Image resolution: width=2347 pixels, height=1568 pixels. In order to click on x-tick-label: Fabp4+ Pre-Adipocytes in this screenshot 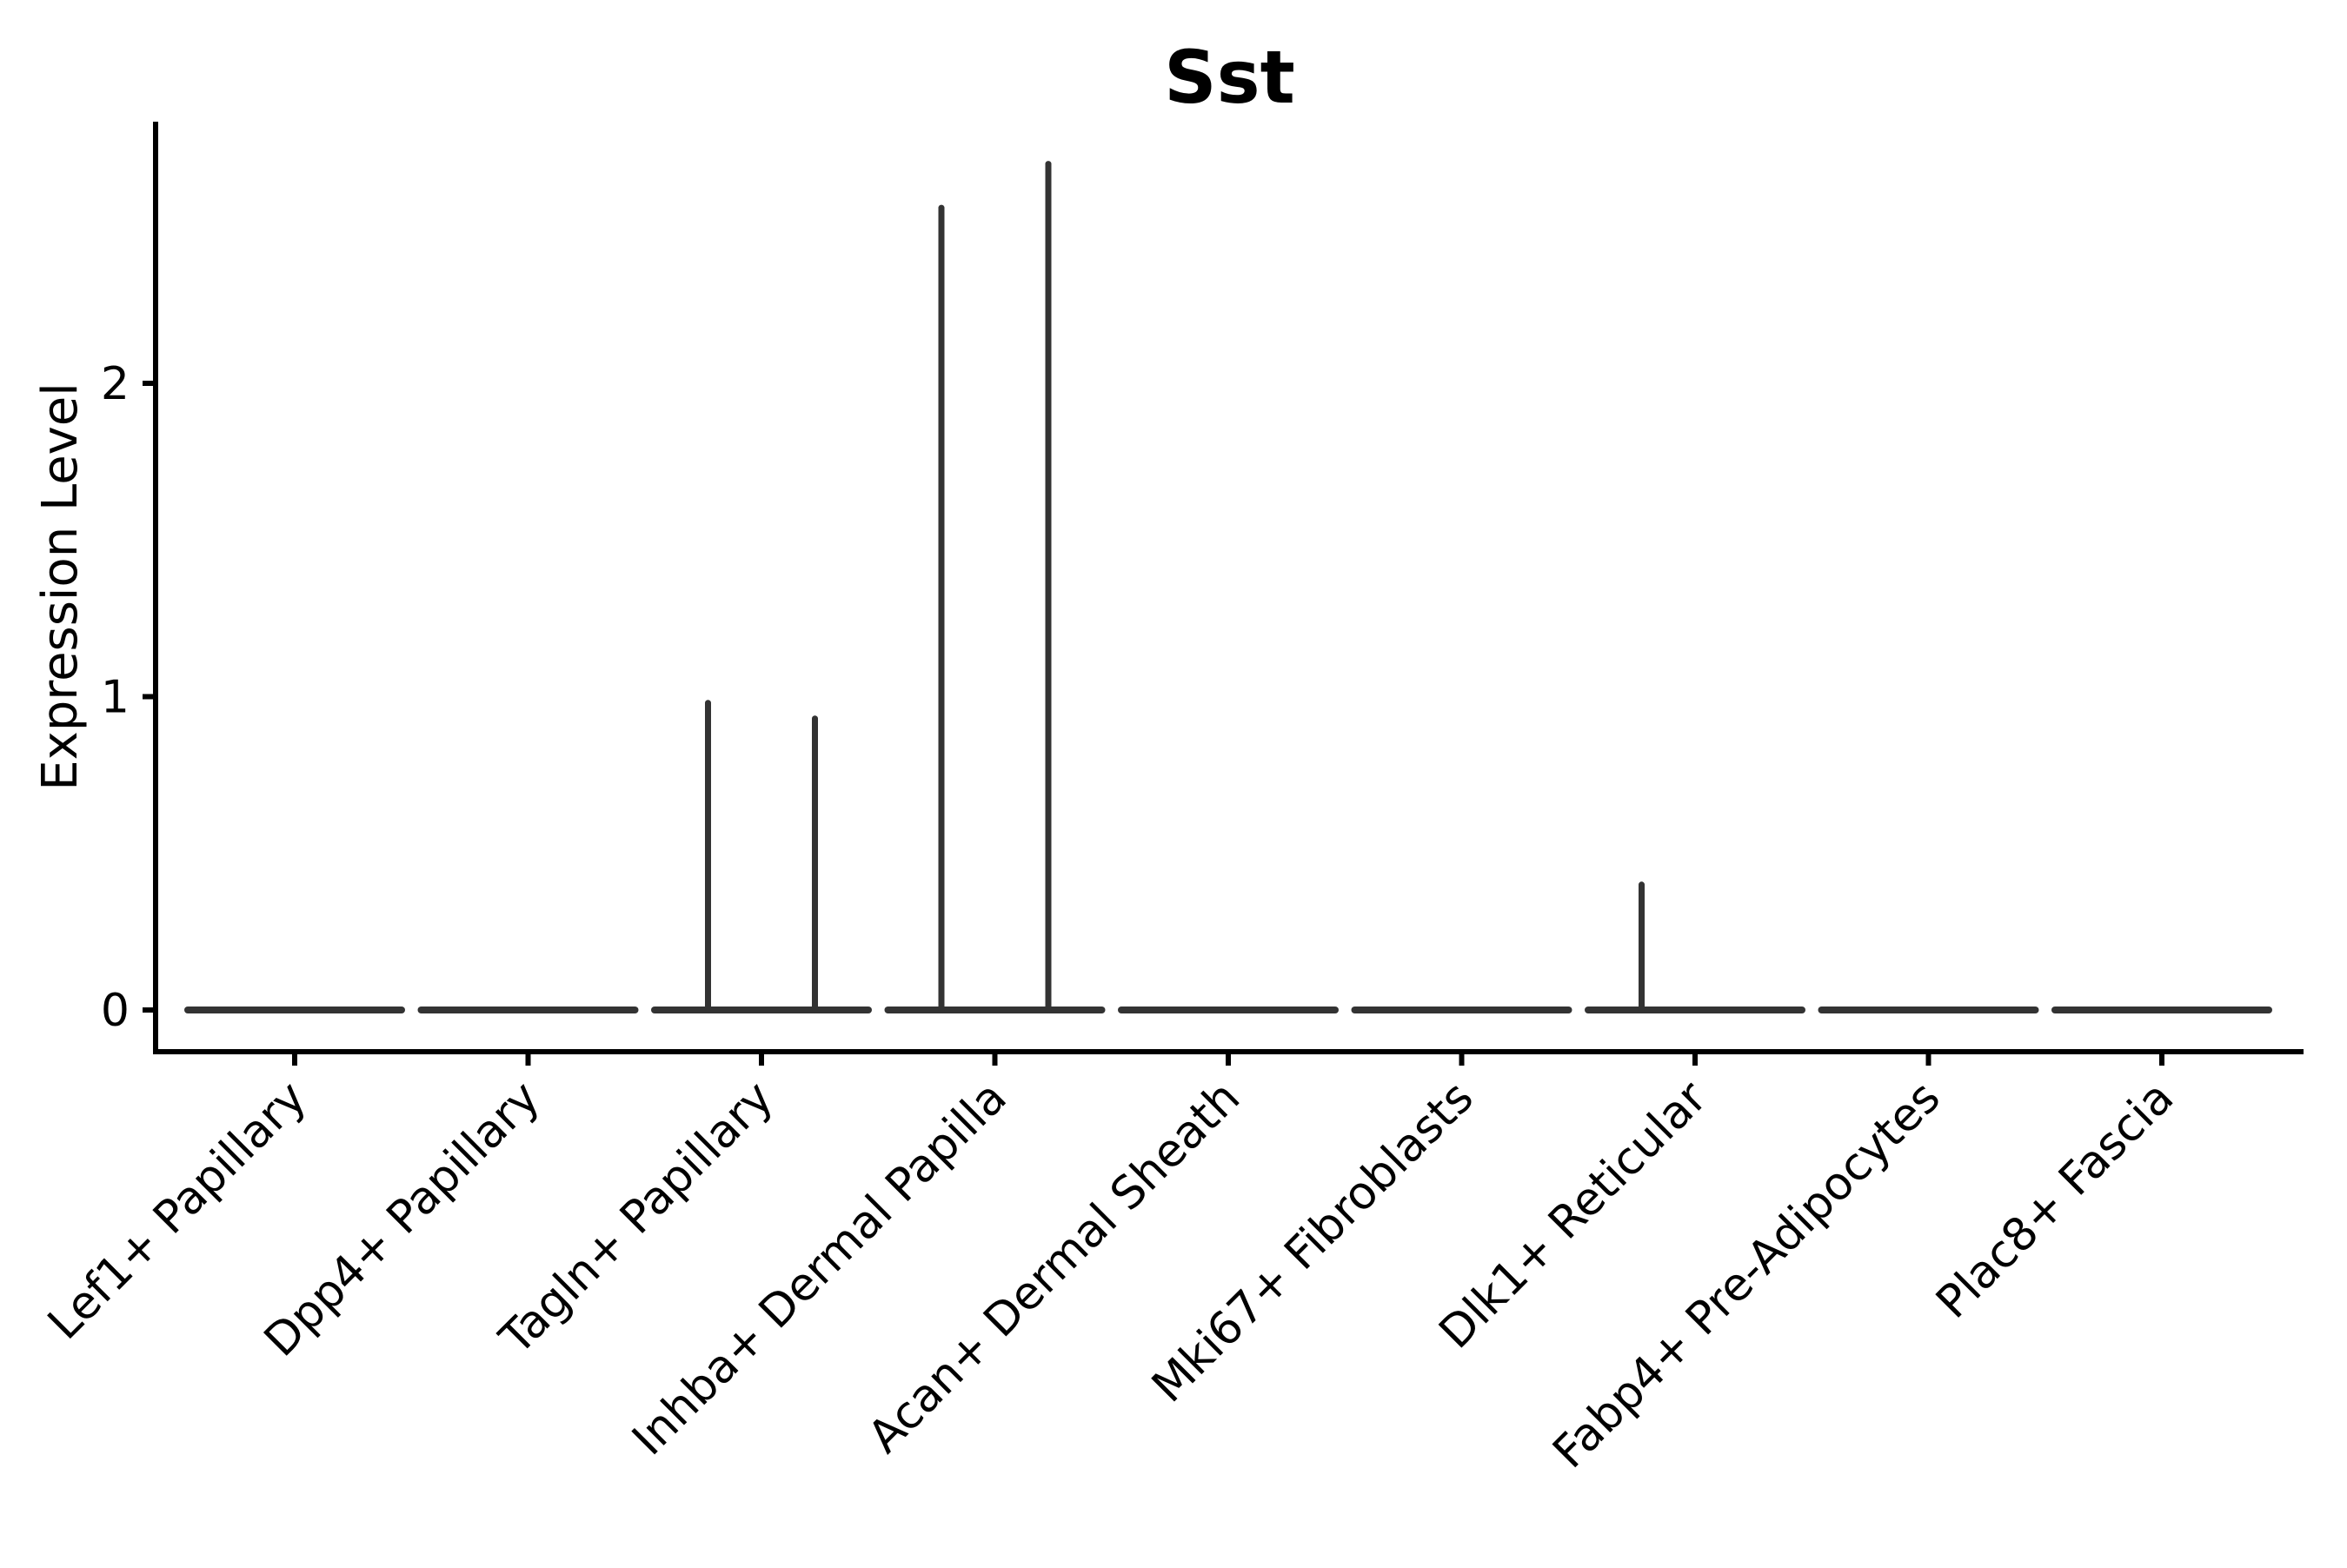, I will do `click(1746, 1275)`.